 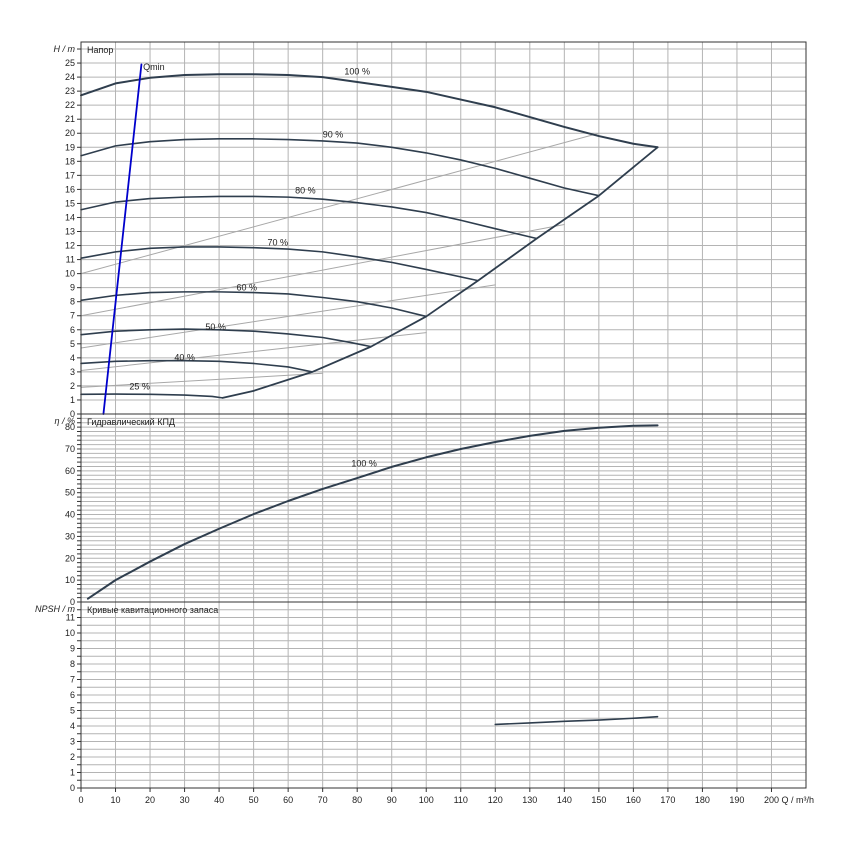 I want to click on head-series-label: 100 %, so click(x=357, y=71).